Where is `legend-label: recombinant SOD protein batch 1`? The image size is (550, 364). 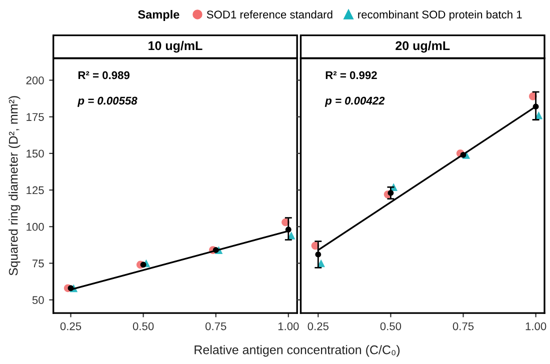 legend-label: recombinant SOD protein batch 1 is located at coordinates (440, 15).